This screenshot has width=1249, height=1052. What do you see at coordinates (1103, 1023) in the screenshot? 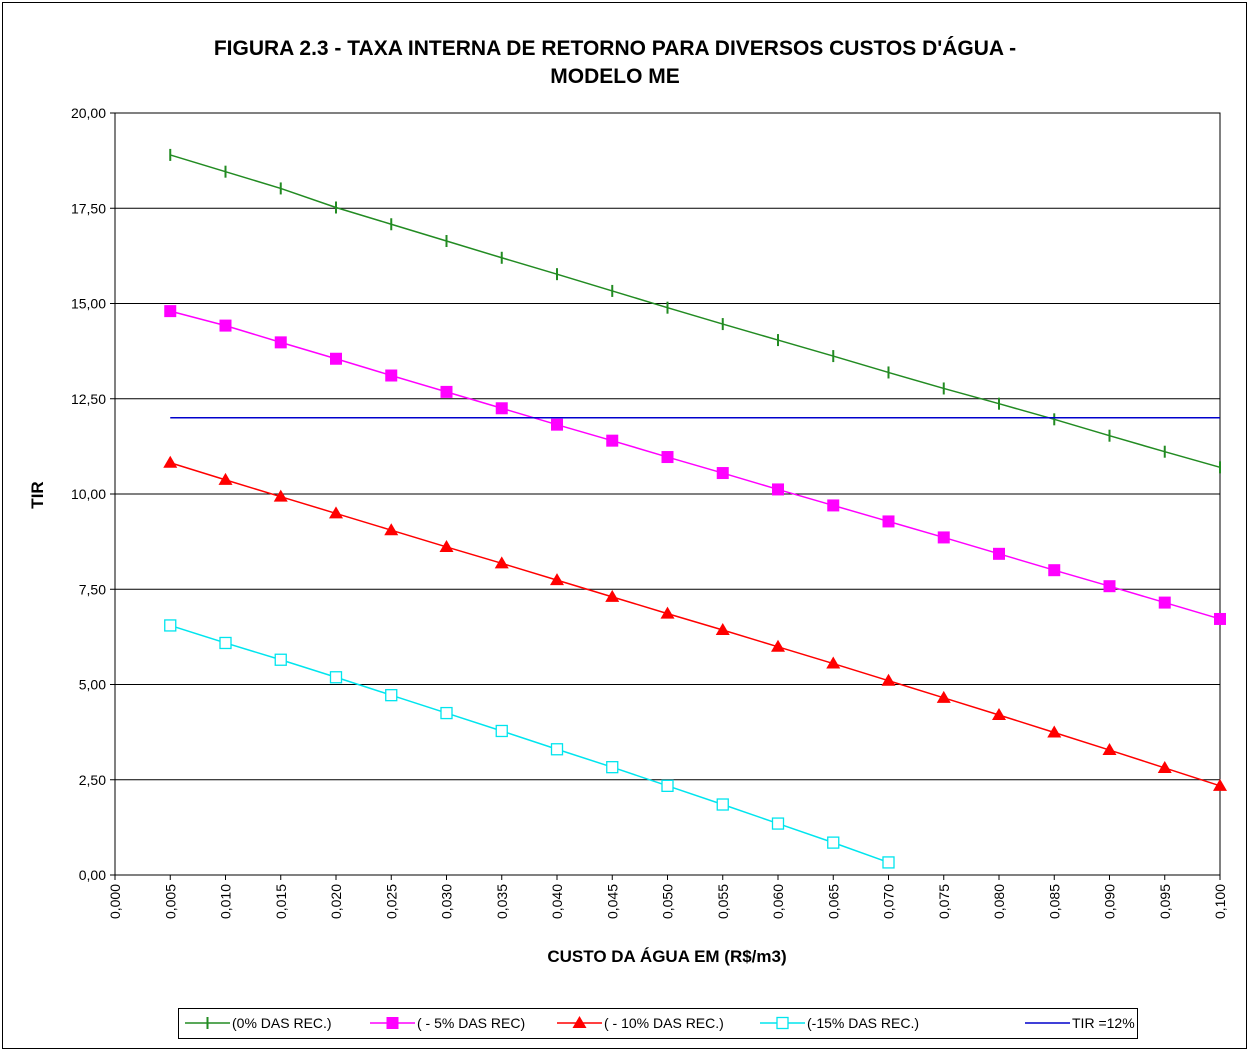
I see `legend-label: TIR =12%` at bounding box center [1103, 1023].